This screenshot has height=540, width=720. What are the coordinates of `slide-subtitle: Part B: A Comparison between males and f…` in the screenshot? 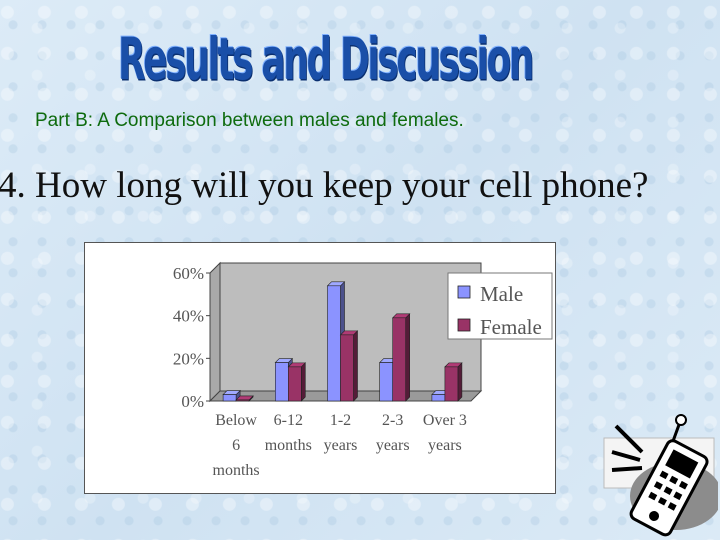 It's located at (249, 120).